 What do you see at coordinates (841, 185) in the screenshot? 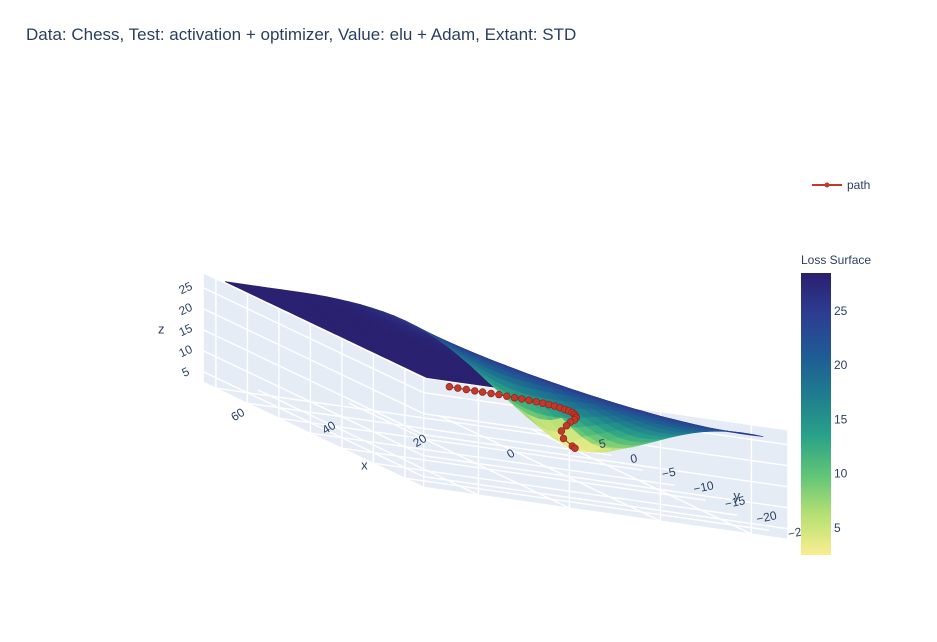
I see `legend: path` at bounding box center [841, 185].